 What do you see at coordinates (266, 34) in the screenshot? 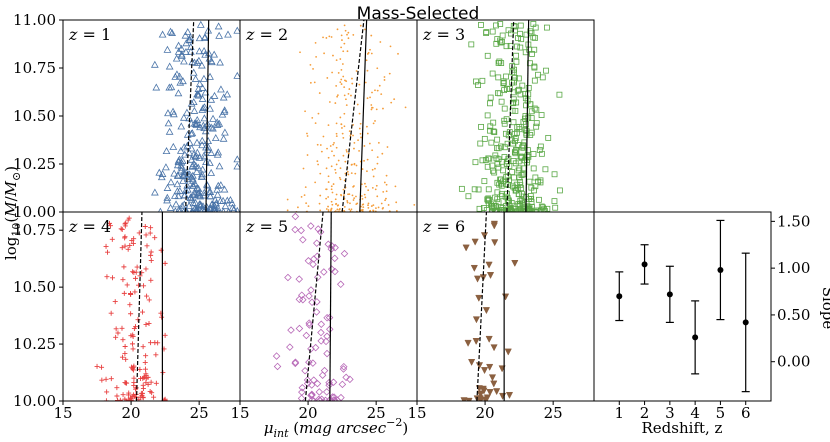
I see `panel-z-label: z = 2` at bounding box center [266, 34].